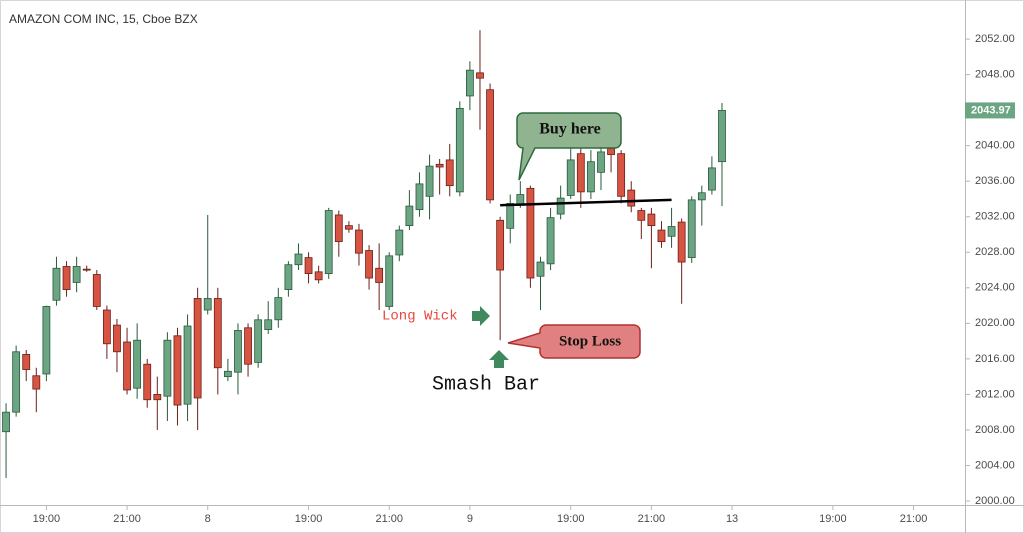 The height and width of the screenshot is (533, 1024). Describe the element at coordinates (995, 181) in the screenshot. I see `y-tick-label: 2036.00` at that location.